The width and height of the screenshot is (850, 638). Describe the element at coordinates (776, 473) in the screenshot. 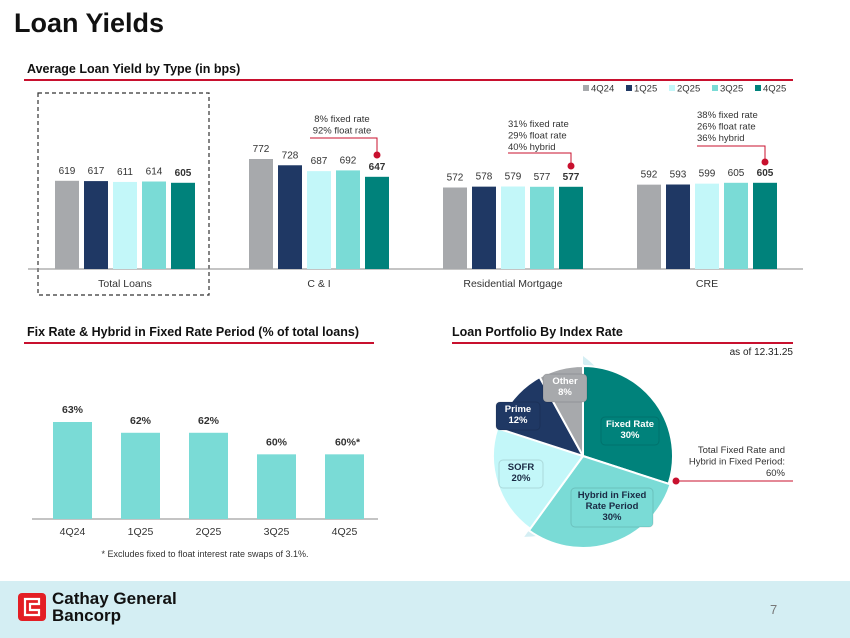

I see `callout-text: 60%` at that location.